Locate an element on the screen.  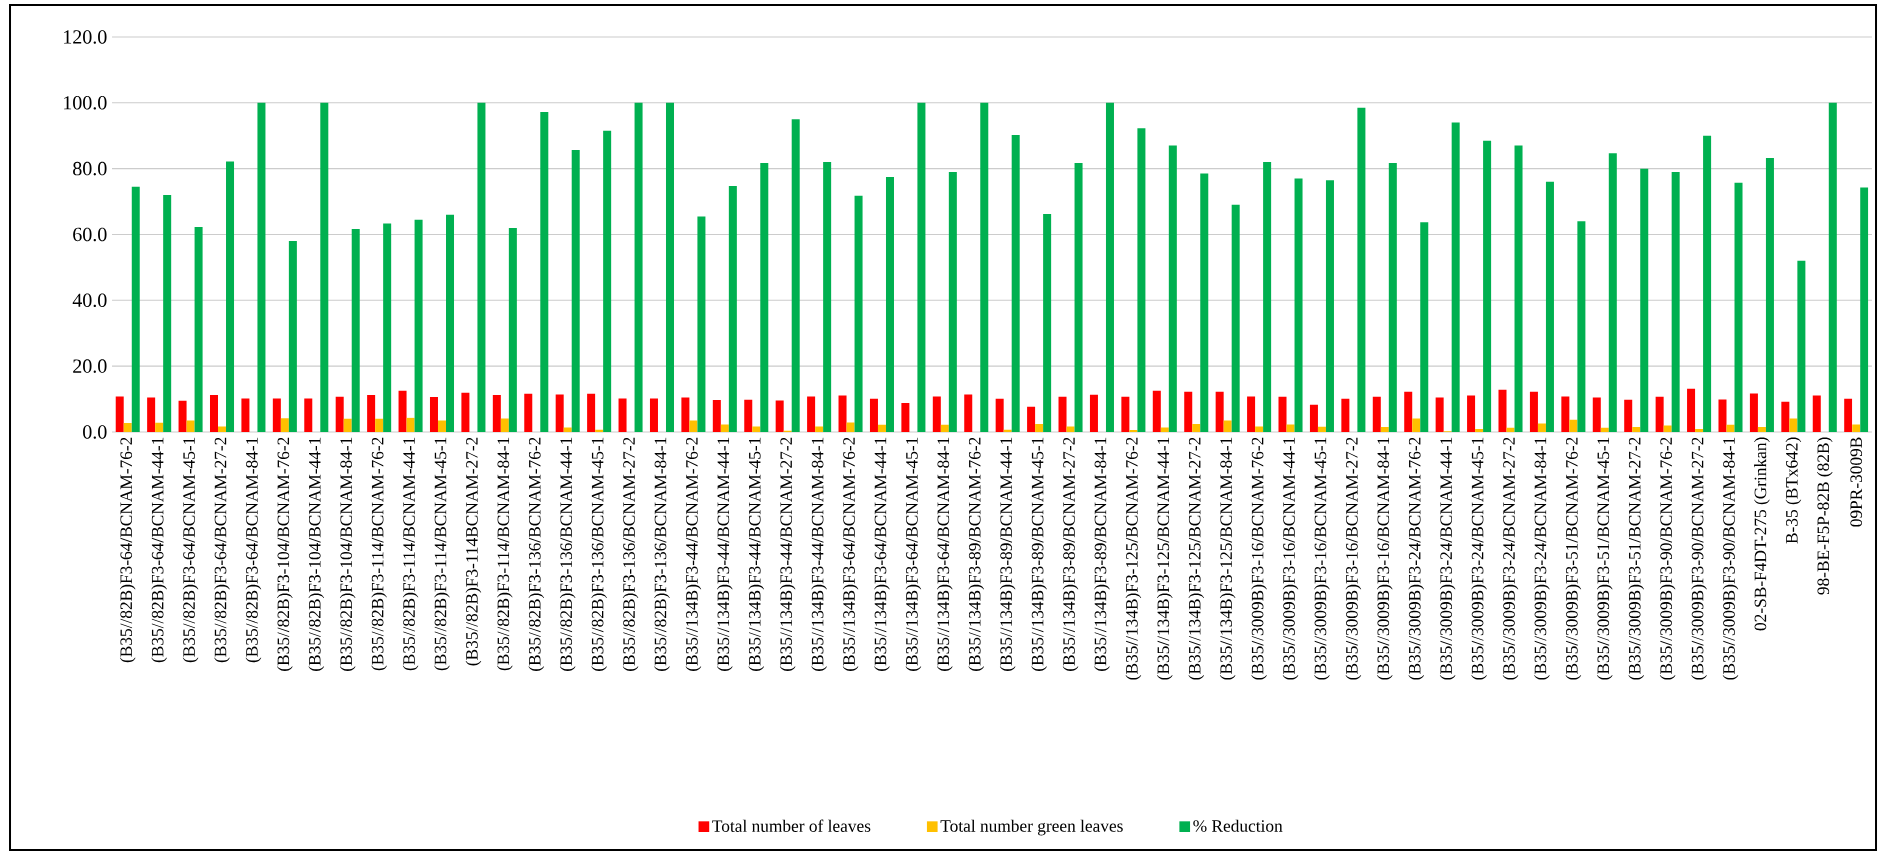
y-tick-label: 20.0 is located at coordinates (90, 366).